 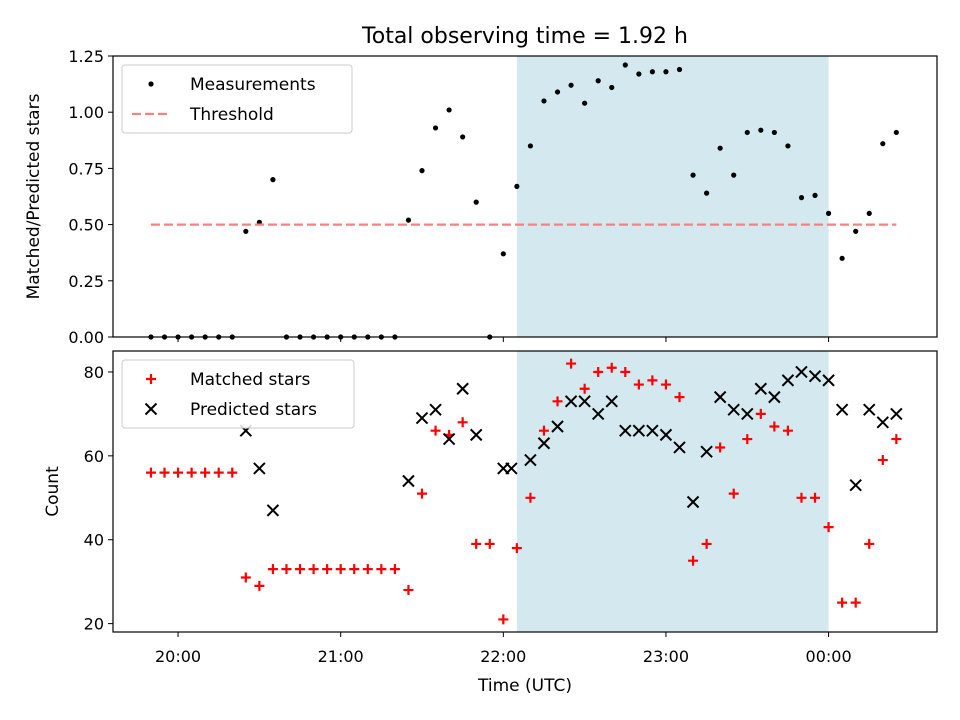 What do you see at coordinates (524, 686) in the screenshot?
I see `x-axis-label: Time (UTC)` at bounding box center [524, 686].